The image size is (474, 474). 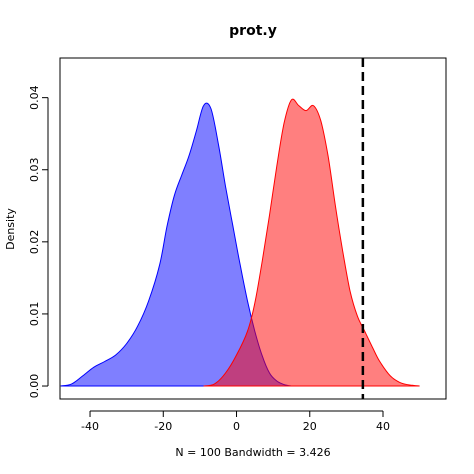 I want to click on y-tick-label: 0.03, so click(x=34, y=169).